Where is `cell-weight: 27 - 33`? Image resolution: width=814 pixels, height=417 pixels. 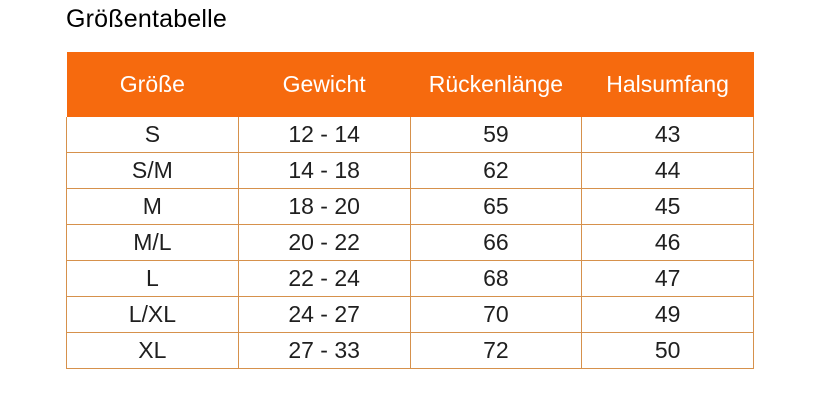 cell-weight: 27 - 33 is located at coordinates (324, 350).